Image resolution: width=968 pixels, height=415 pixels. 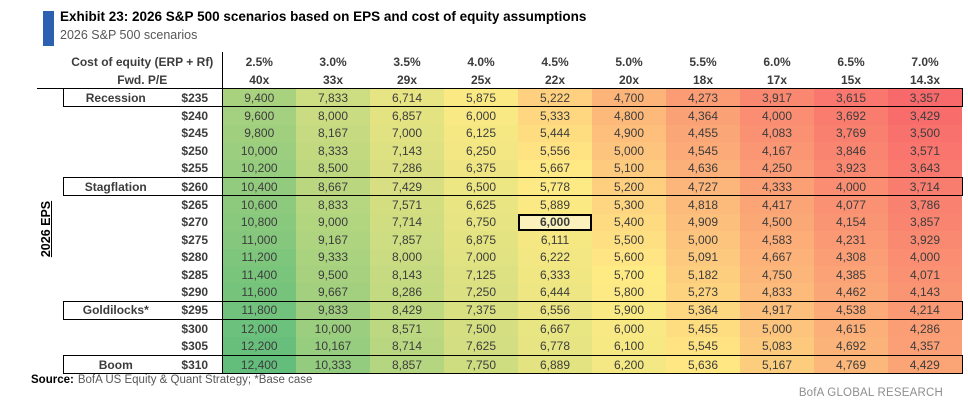 I want to click on heatmap-cell: 11,000, so click(x=258, y=240).